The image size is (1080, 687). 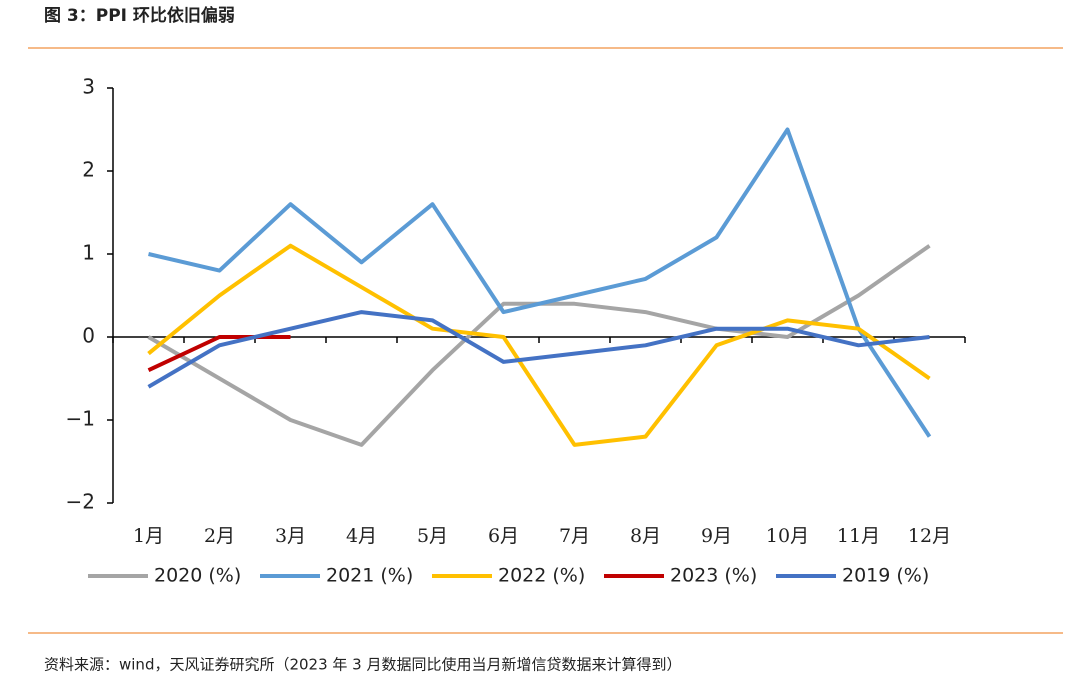 I want to click on legend-label: 2019 (%), so click(x=885, y=576).